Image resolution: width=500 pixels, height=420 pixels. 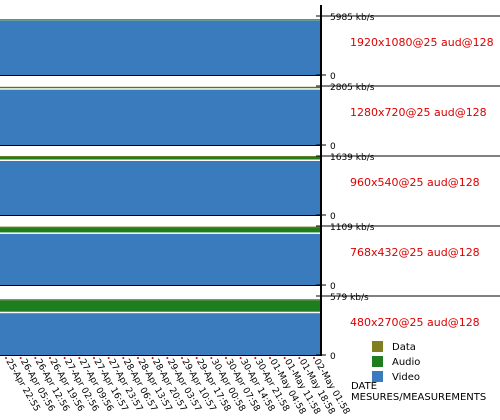 I want to click on rendition-label: 480x270@25 aud@128, so click(x=415, y=322).